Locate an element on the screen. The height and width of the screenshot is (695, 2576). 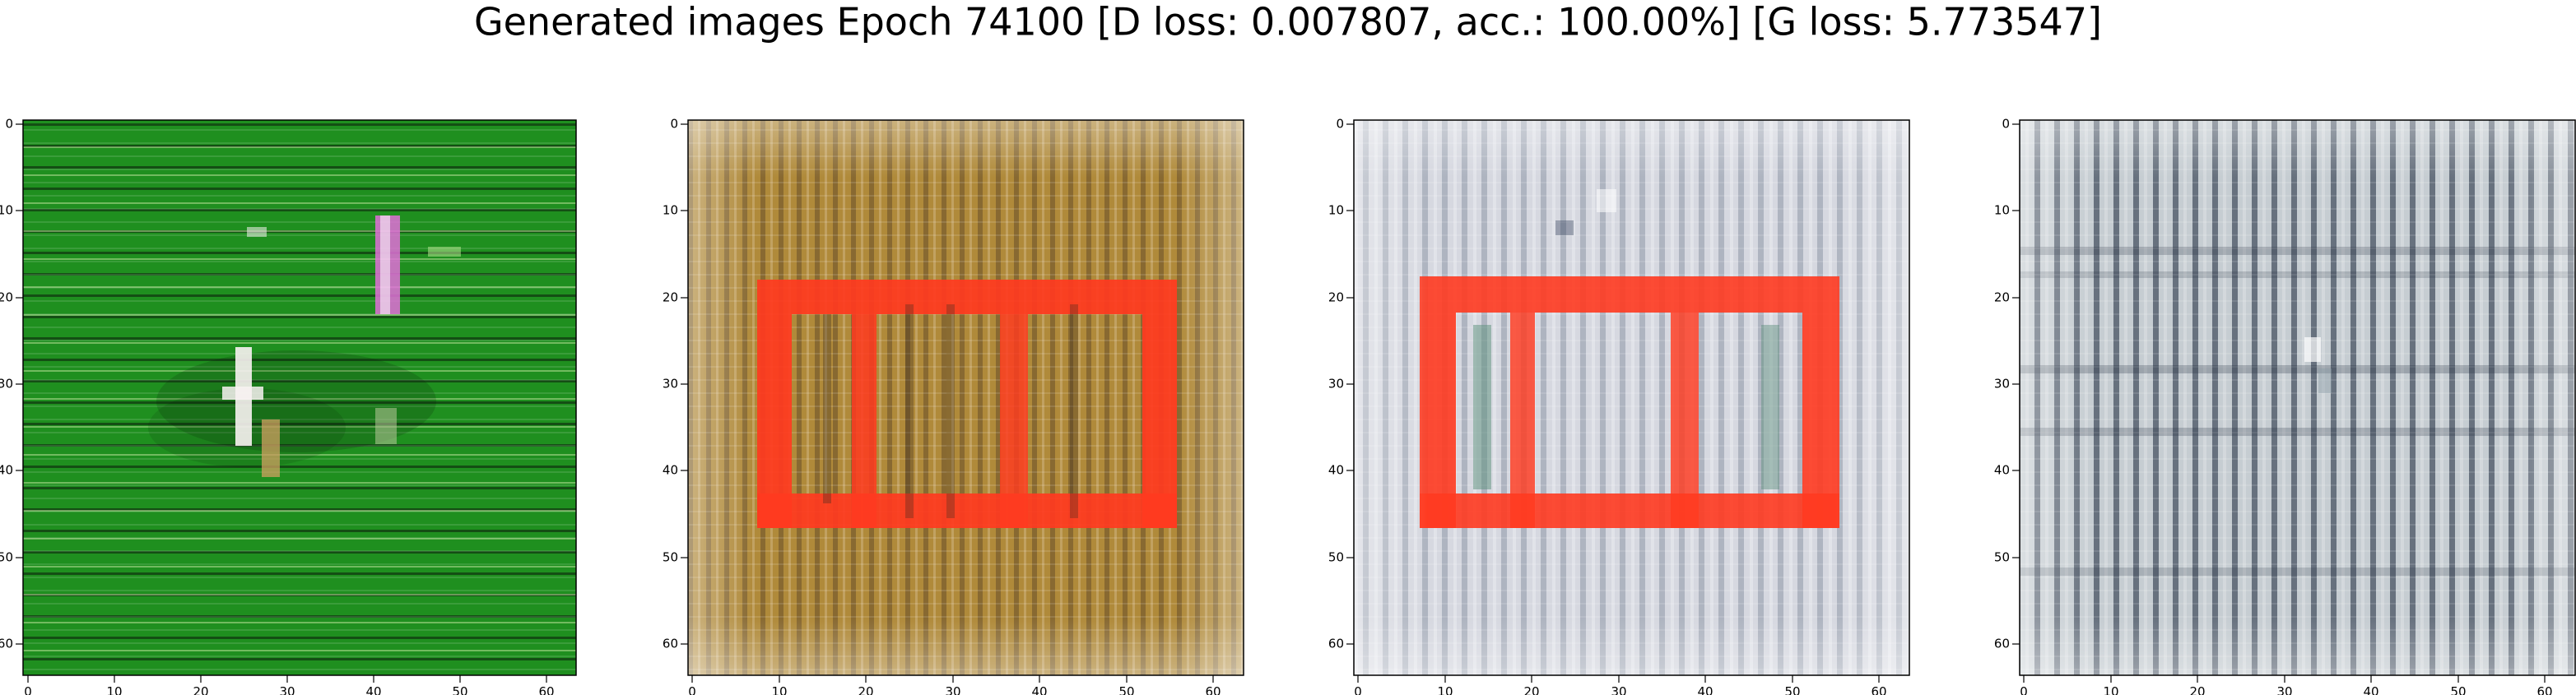
panel-2-x-ticks: 0 10 20 30 40 50 is located at coordinates (954, 685).